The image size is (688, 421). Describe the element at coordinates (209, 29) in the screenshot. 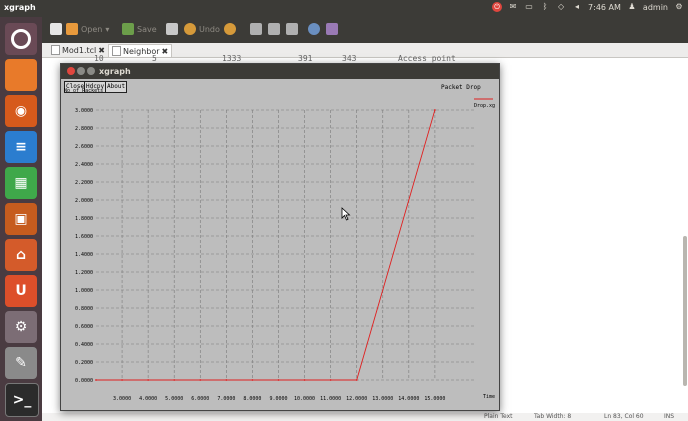

I see `undo-label: Undo` at that location.